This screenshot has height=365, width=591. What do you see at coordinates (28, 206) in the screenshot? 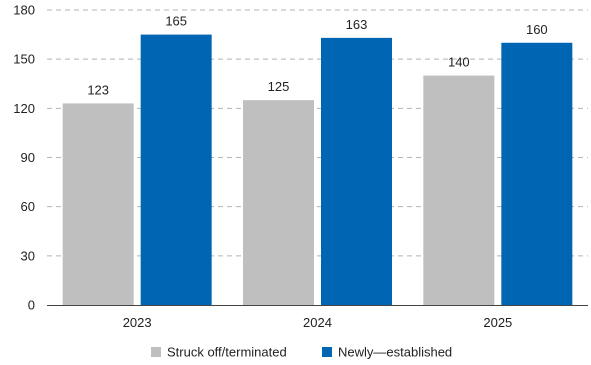
I see `y-tick-label: 60` at bounding box center [28, 206].